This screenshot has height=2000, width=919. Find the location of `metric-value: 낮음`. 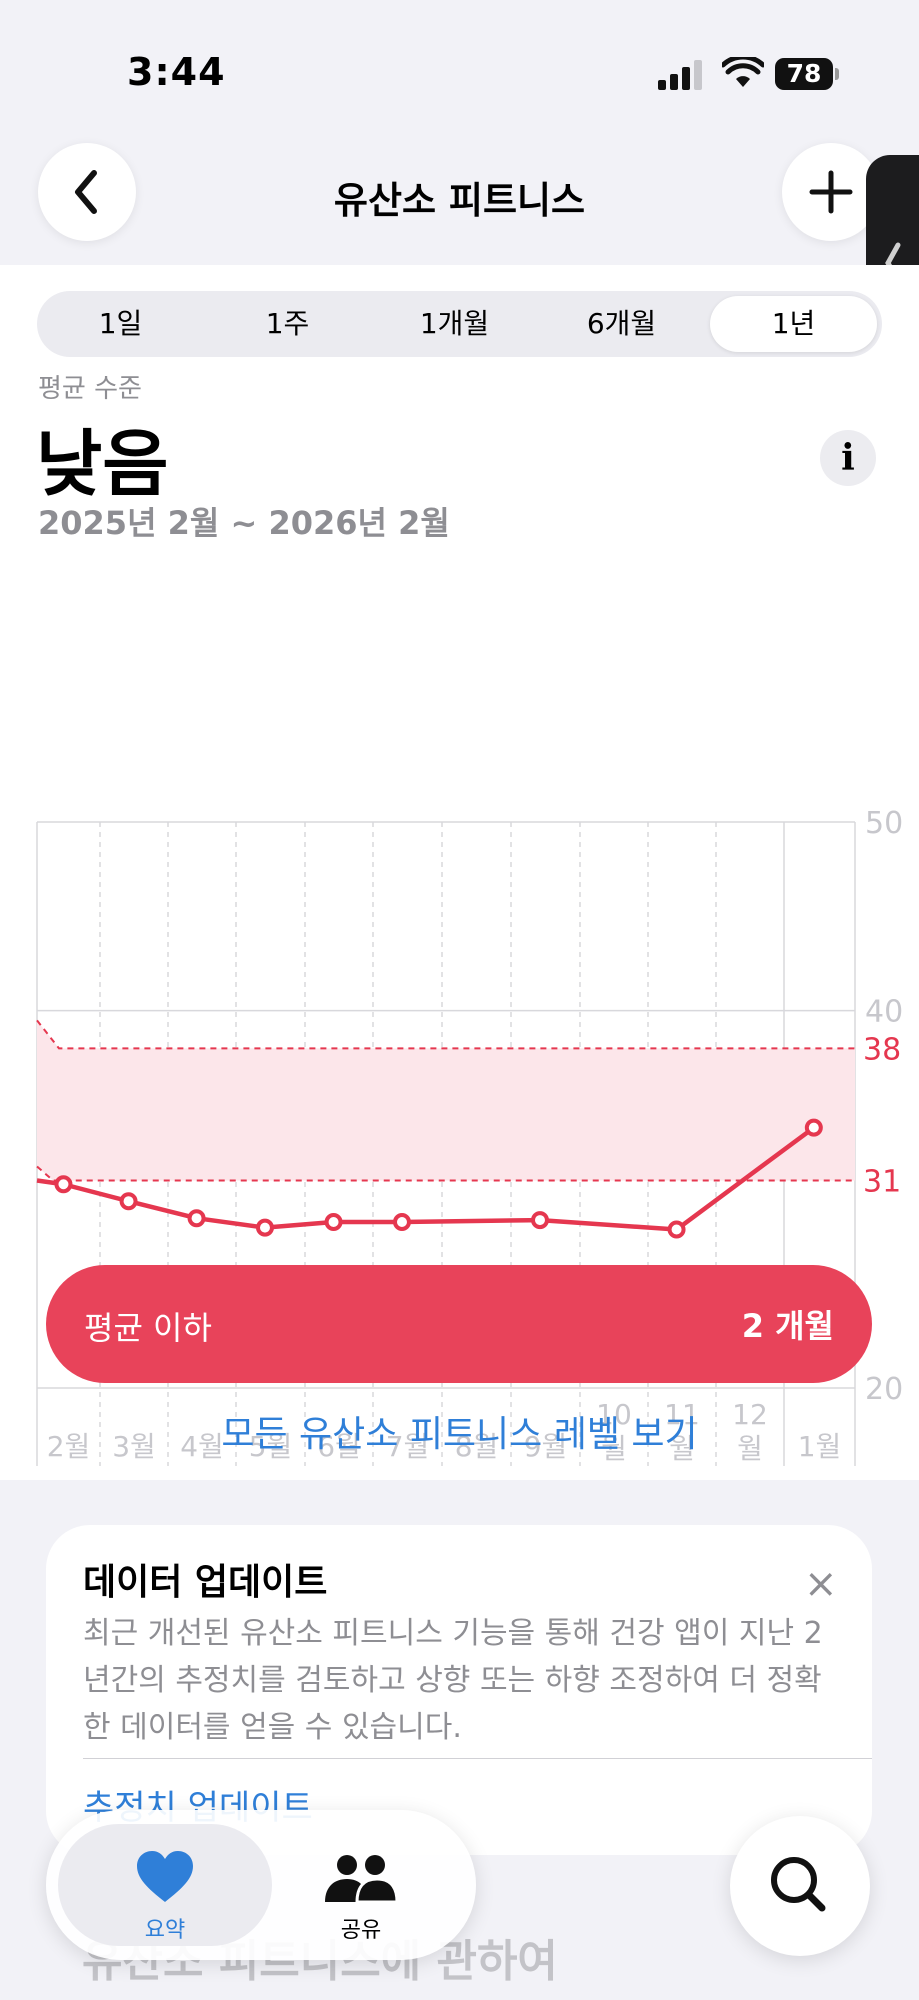

metric-value: 낮음 is located at coordinates (102, 464).